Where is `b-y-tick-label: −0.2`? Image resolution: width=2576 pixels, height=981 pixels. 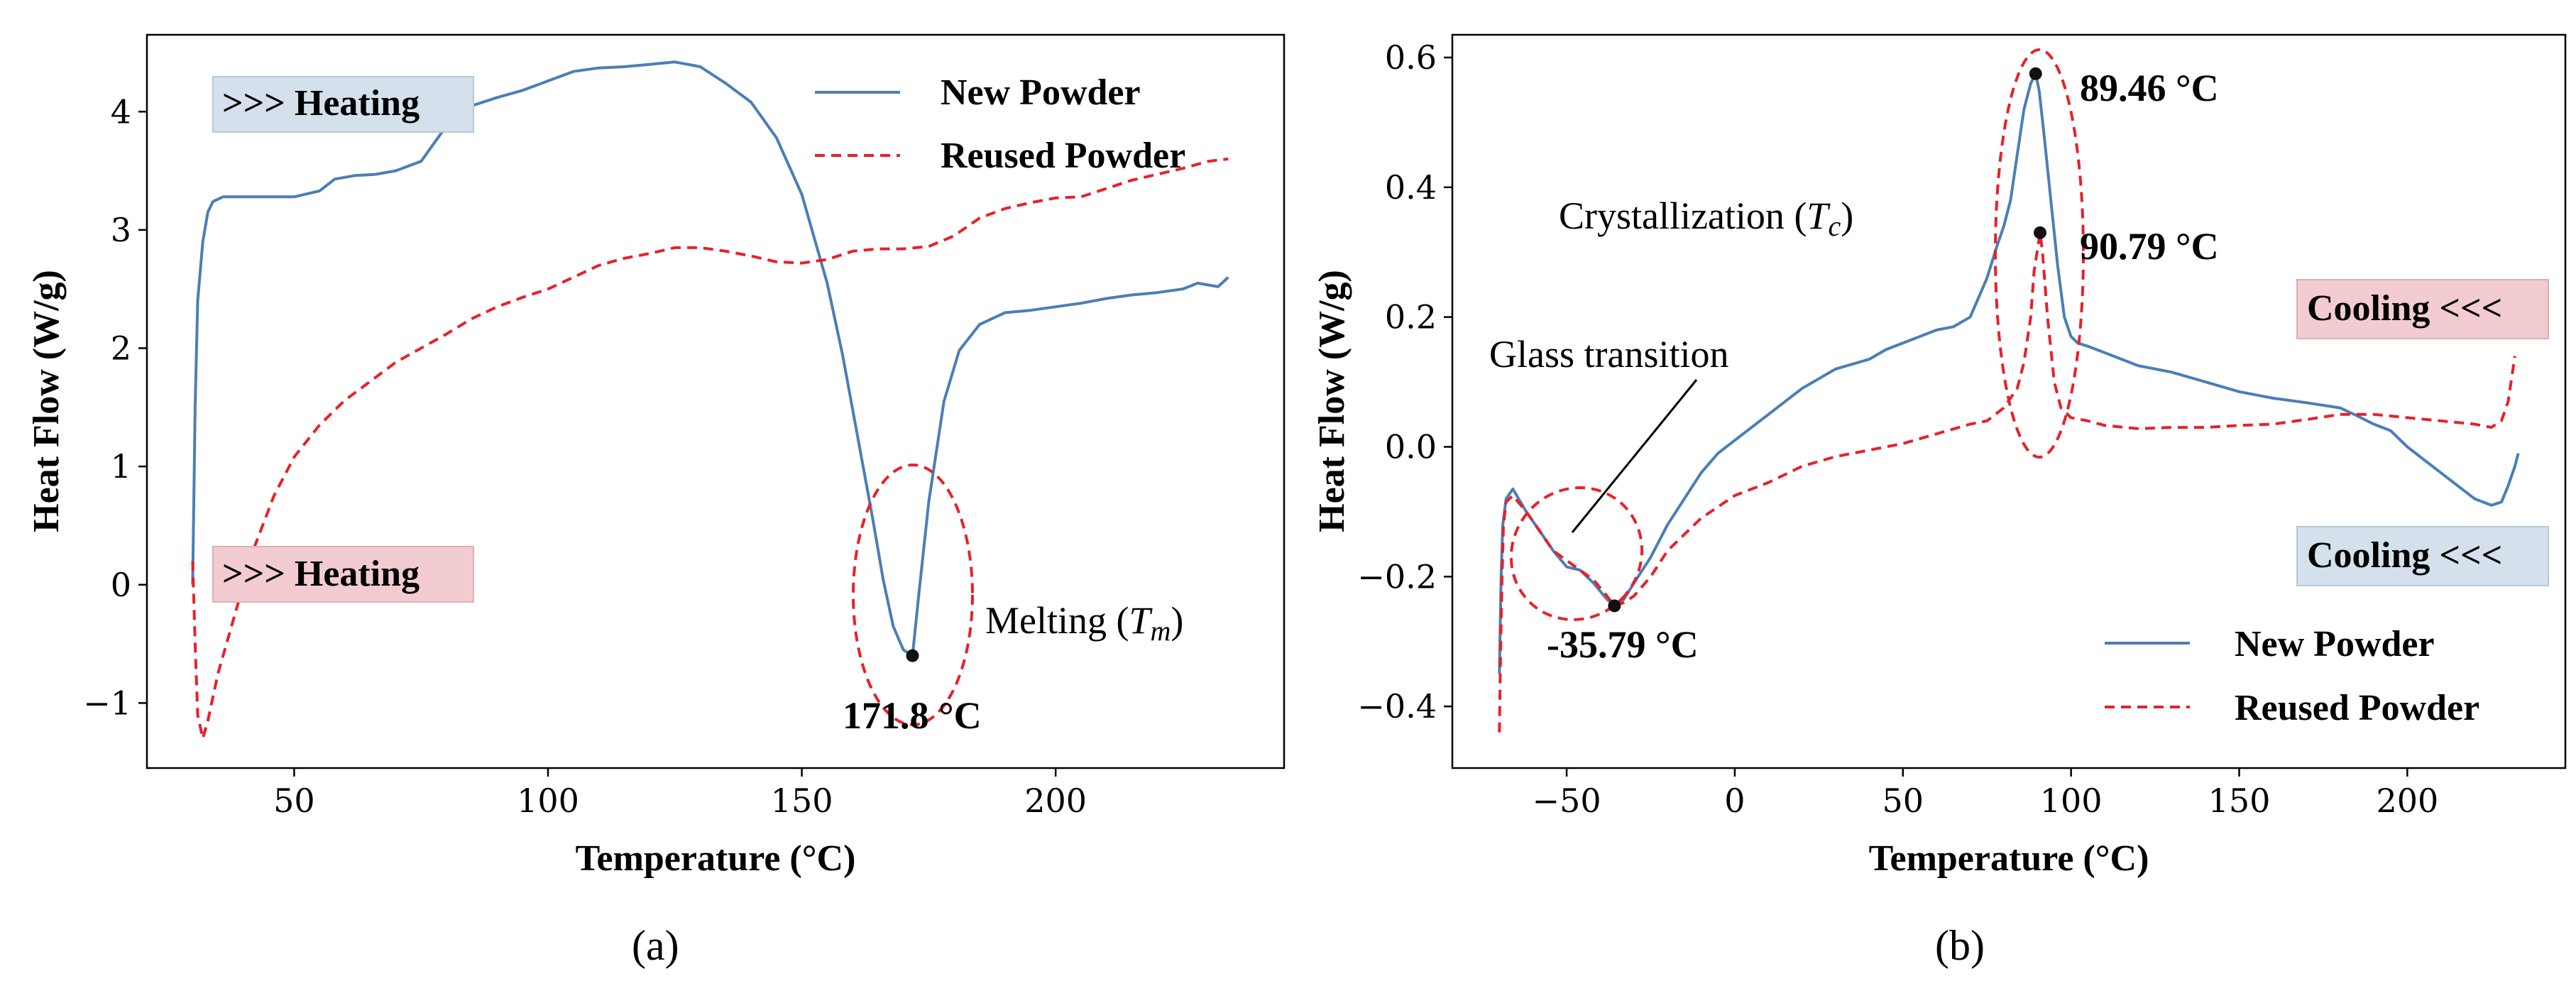 b-y-tick-label: −0.2 is located at coordinates (1397, 576).